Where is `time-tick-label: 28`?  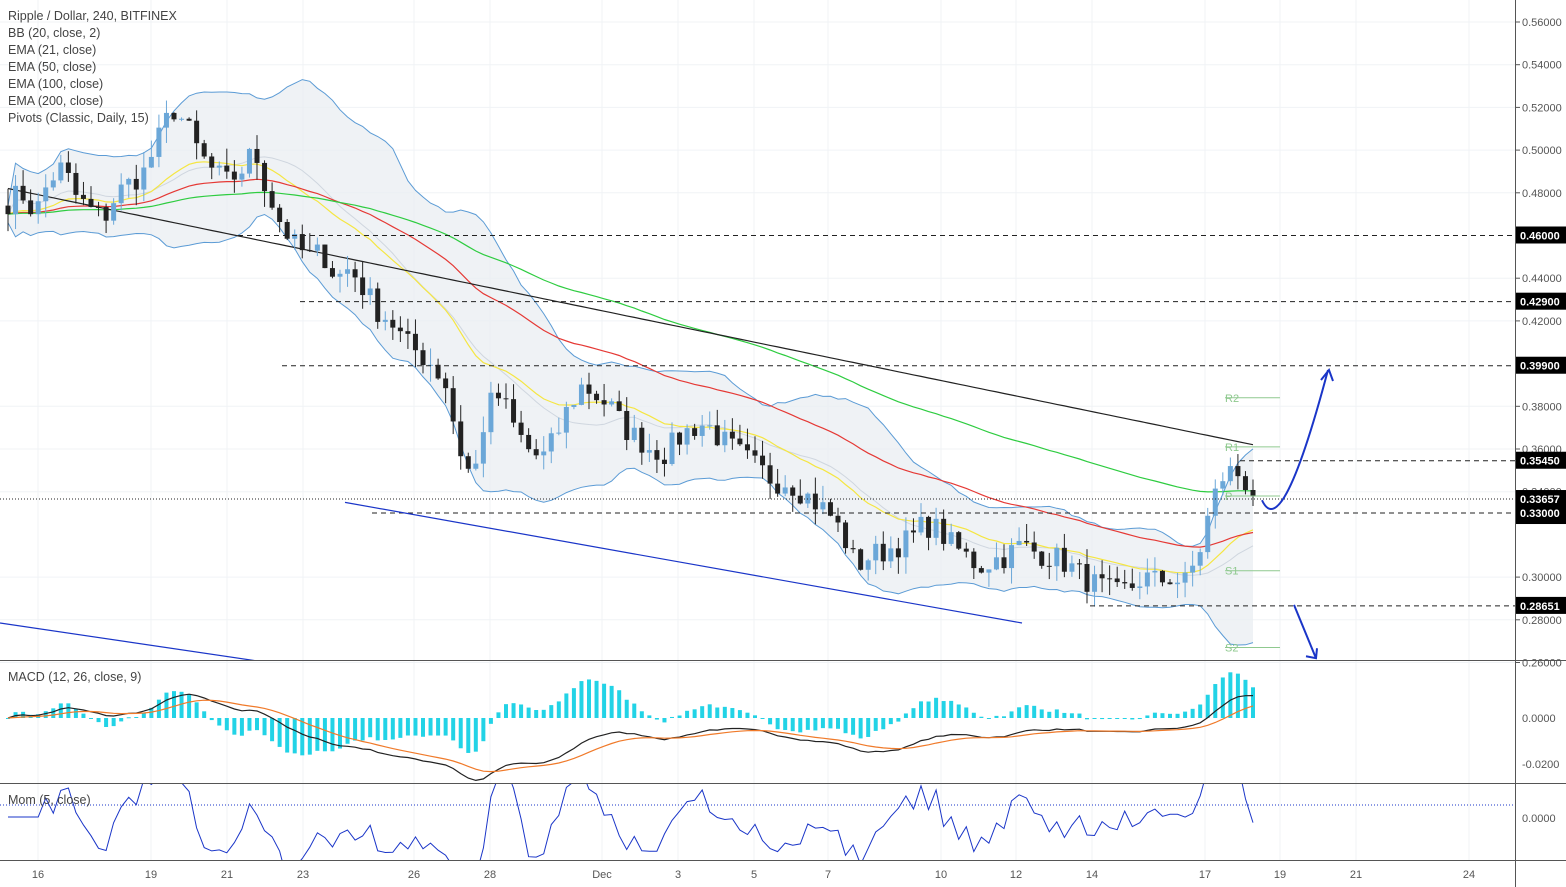 time-tick-label: 28 is located at coordinates (490, 875).